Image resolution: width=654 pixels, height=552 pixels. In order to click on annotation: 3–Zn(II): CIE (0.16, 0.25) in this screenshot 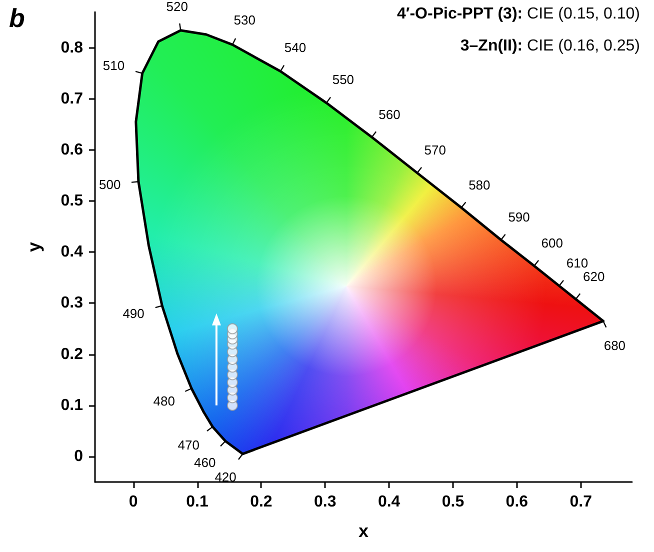, I will do `click(550, 46)`.